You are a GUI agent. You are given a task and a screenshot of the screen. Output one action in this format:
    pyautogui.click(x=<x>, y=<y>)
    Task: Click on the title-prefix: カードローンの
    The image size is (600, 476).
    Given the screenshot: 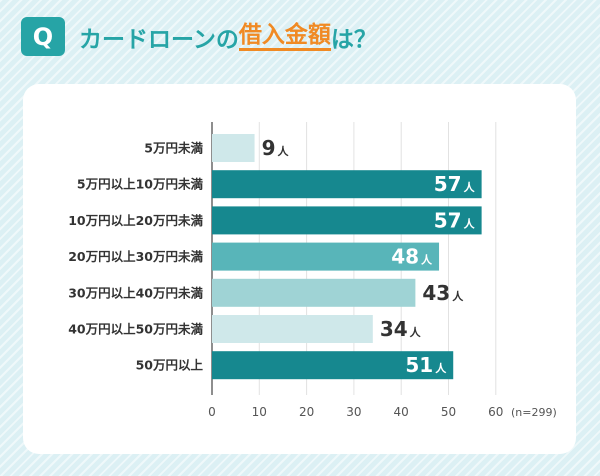 What is the action you would take?
    pyautogui.click(x=159, y=40)
    